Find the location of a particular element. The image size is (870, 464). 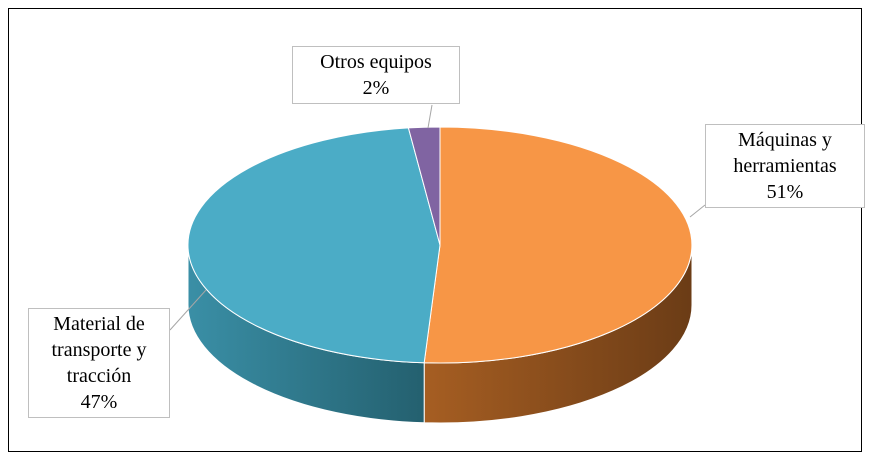

category-label: Otros equipos is located at coordinates (376, 62).